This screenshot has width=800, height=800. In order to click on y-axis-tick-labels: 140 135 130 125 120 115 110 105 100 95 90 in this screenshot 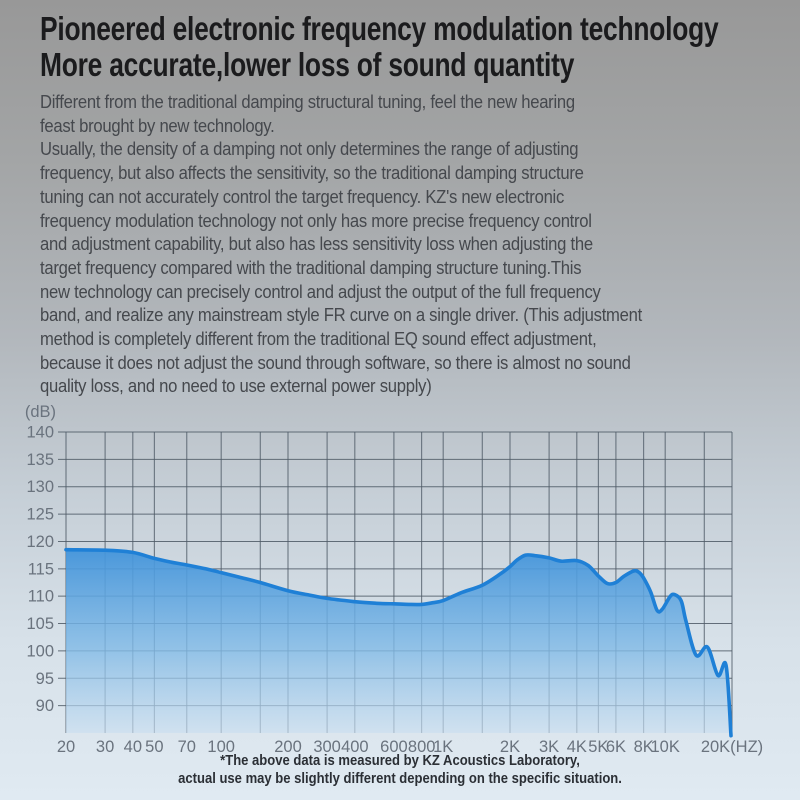, I will do `click(40, 570)`.